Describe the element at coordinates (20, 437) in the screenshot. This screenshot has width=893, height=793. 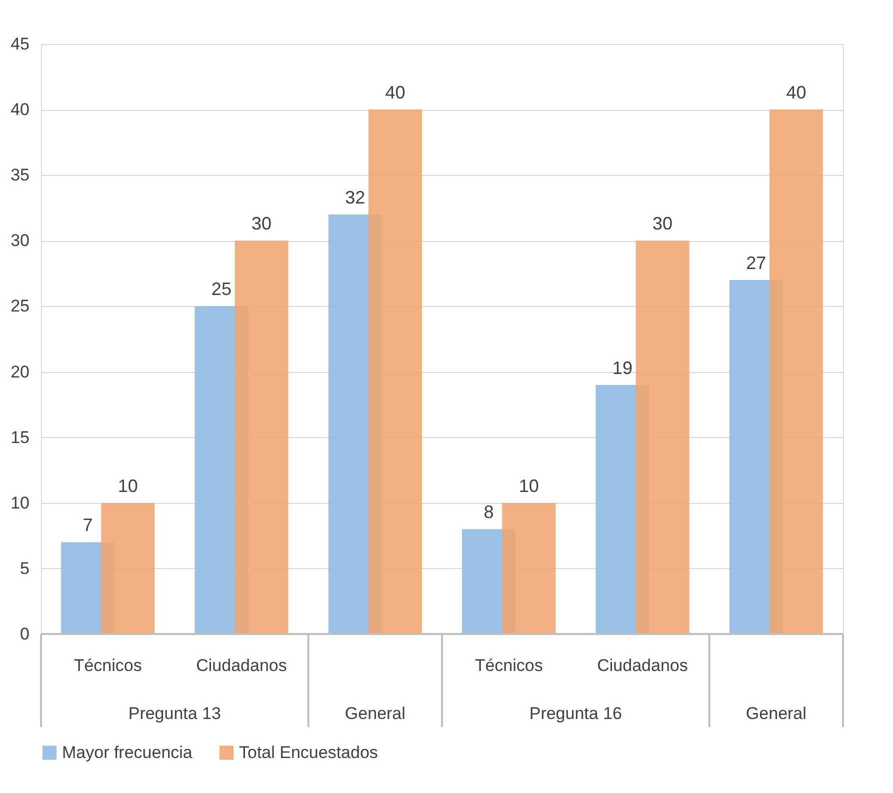
I see `y-tick-label: 15` at that location.